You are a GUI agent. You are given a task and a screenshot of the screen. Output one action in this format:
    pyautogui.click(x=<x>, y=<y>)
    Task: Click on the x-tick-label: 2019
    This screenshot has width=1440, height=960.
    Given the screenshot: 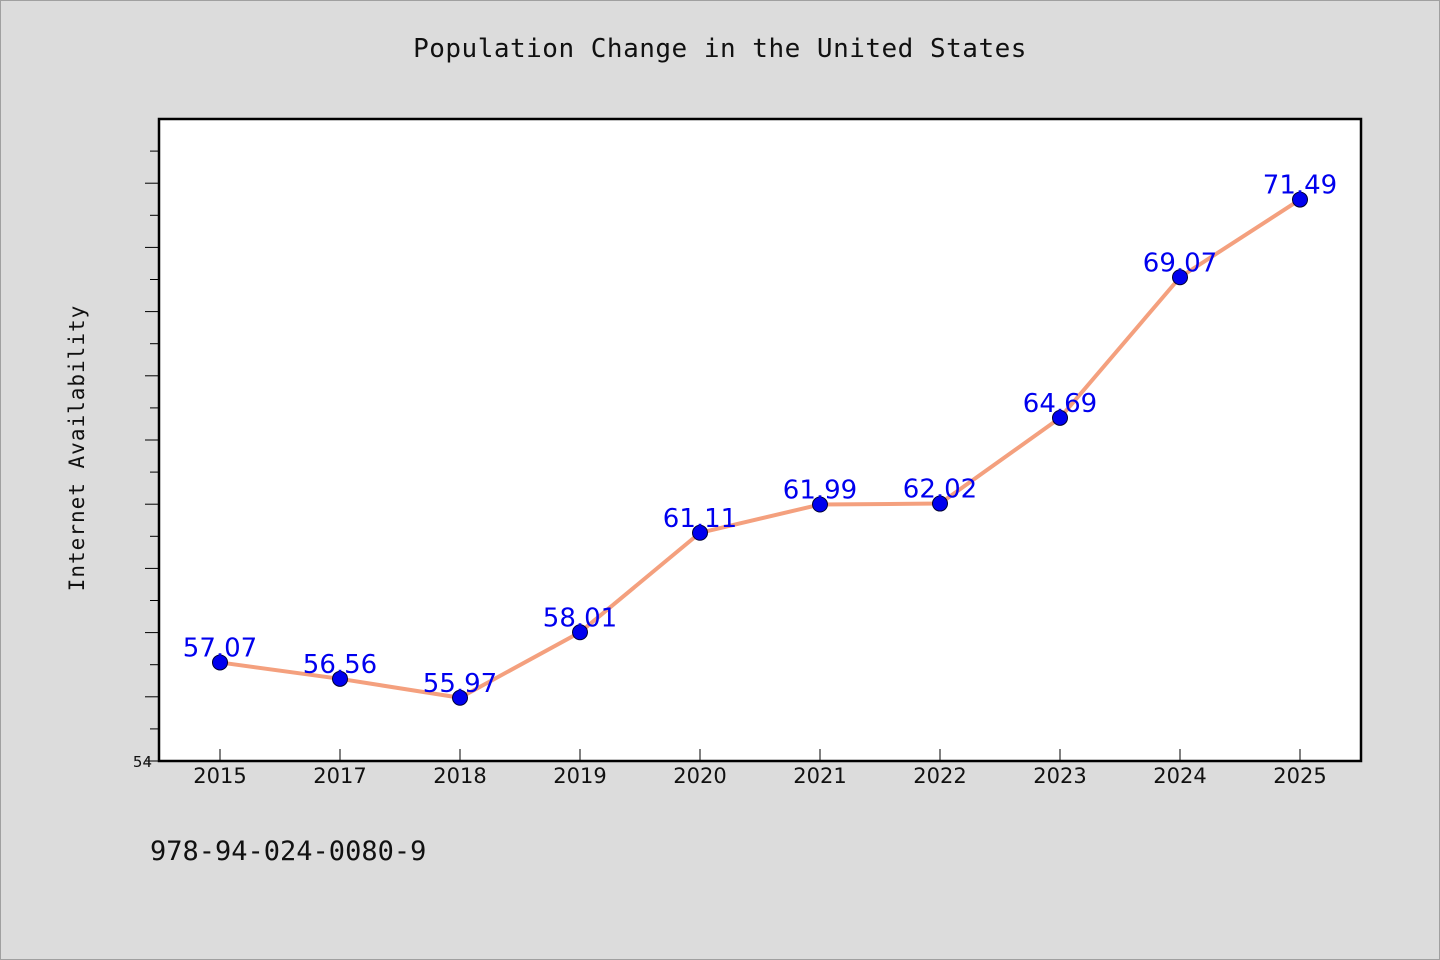 What is the action you would take?
    pyautogui.click(x=579, y=776)
    